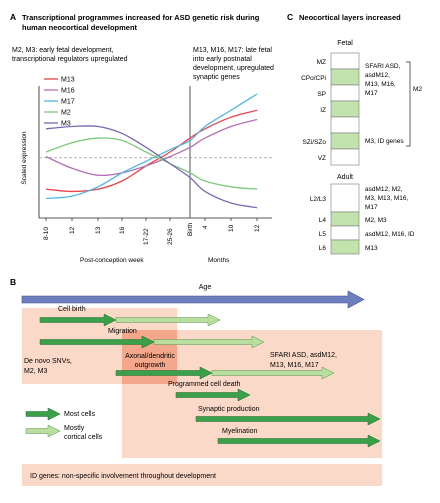 This screenshot has width=440, height=503. What do you see at coordinates (299, 441) in the screenshot?
I see `myelination-arrow` at bounding box center [299, 441].